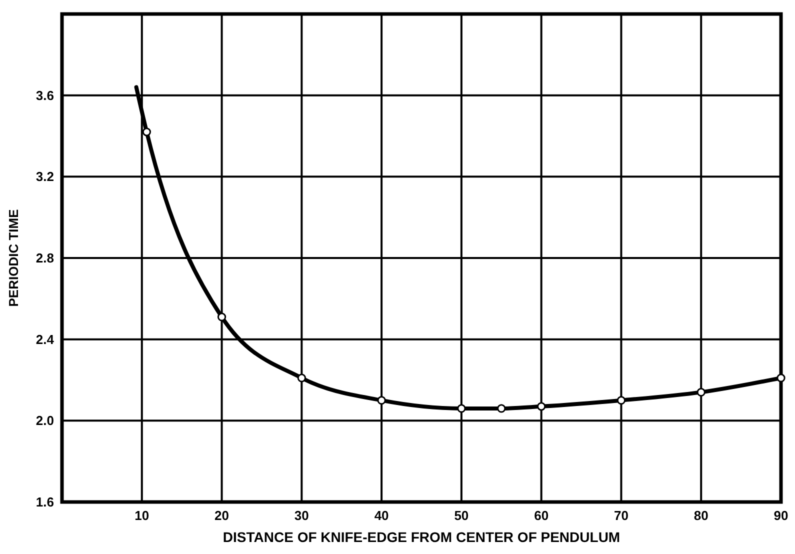  I want to click on y-tick-label: 2.4, so click(45, 339).